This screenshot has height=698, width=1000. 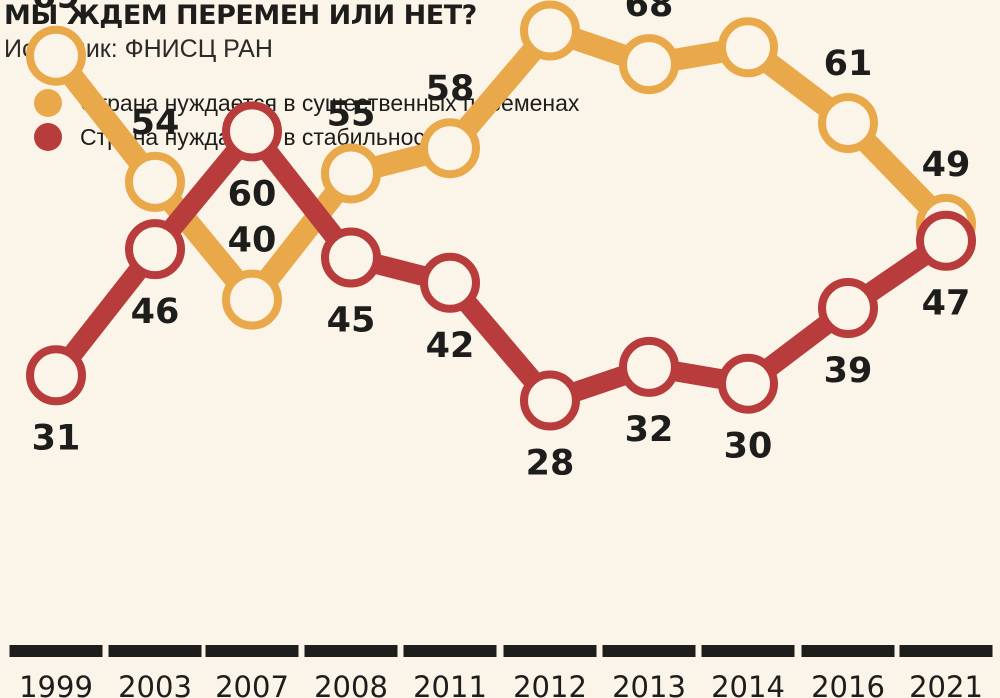 What do you see at coordinates (748, 447) in the screenshot?
I see `data-label: 30` at bounding box center [748, 447].